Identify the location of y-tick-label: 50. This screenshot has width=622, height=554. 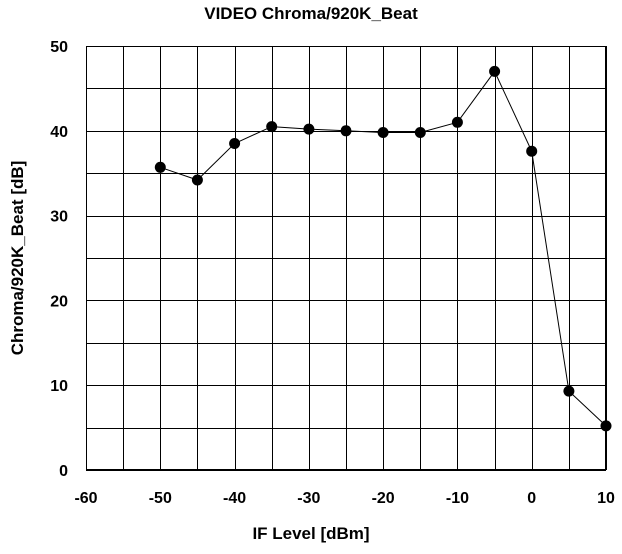
(59, 47).